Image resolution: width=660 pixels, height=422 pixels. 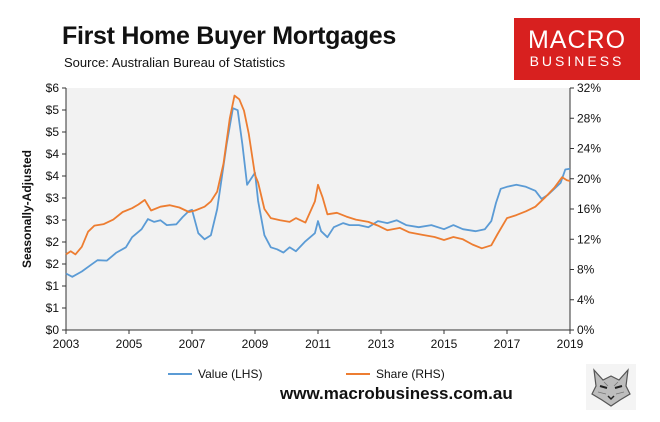 What do you see at coordinates (53, 88) in the screenshot?
I see `y-tick-label-left: $6` at bounding box center [53, 88].